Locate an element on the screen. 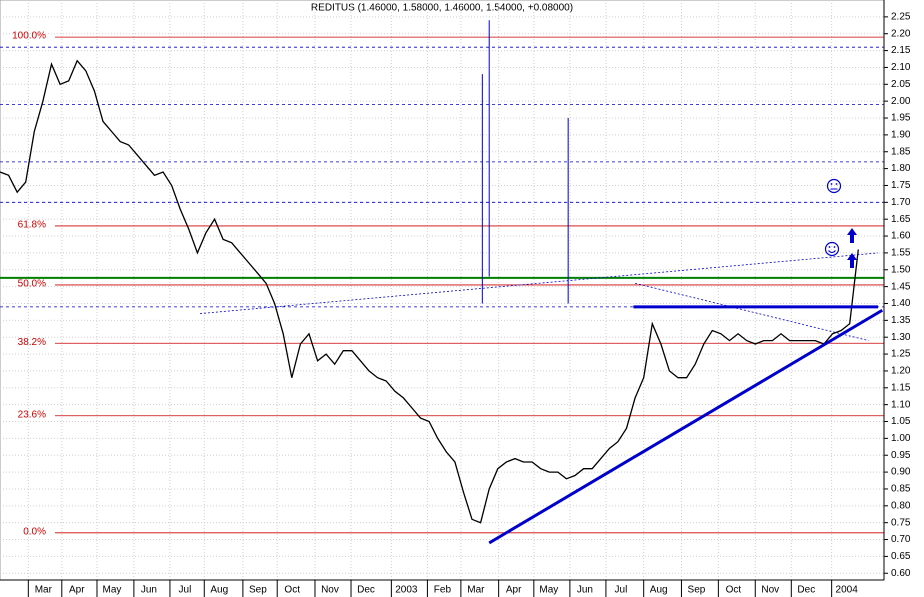 The width and height of the screenshot is (924, 597). fib-label: 0.0% is located at coordinates (34, 531).